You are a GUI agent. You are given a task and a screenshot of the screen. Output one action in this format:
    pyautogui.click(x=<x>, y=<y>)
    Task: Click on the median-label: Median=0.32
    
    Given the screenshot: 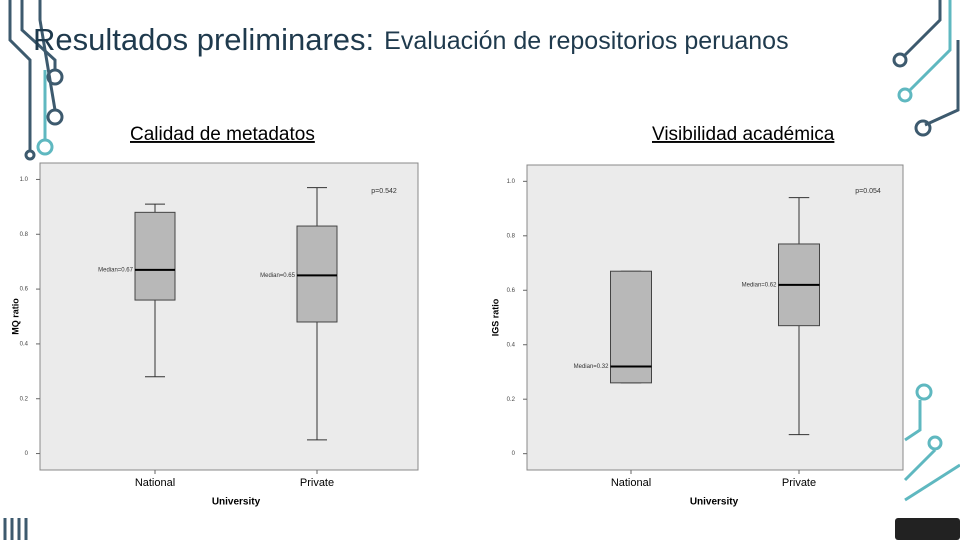 What is the action you would take?
    pyautogui.click(x=592, y=367)
    